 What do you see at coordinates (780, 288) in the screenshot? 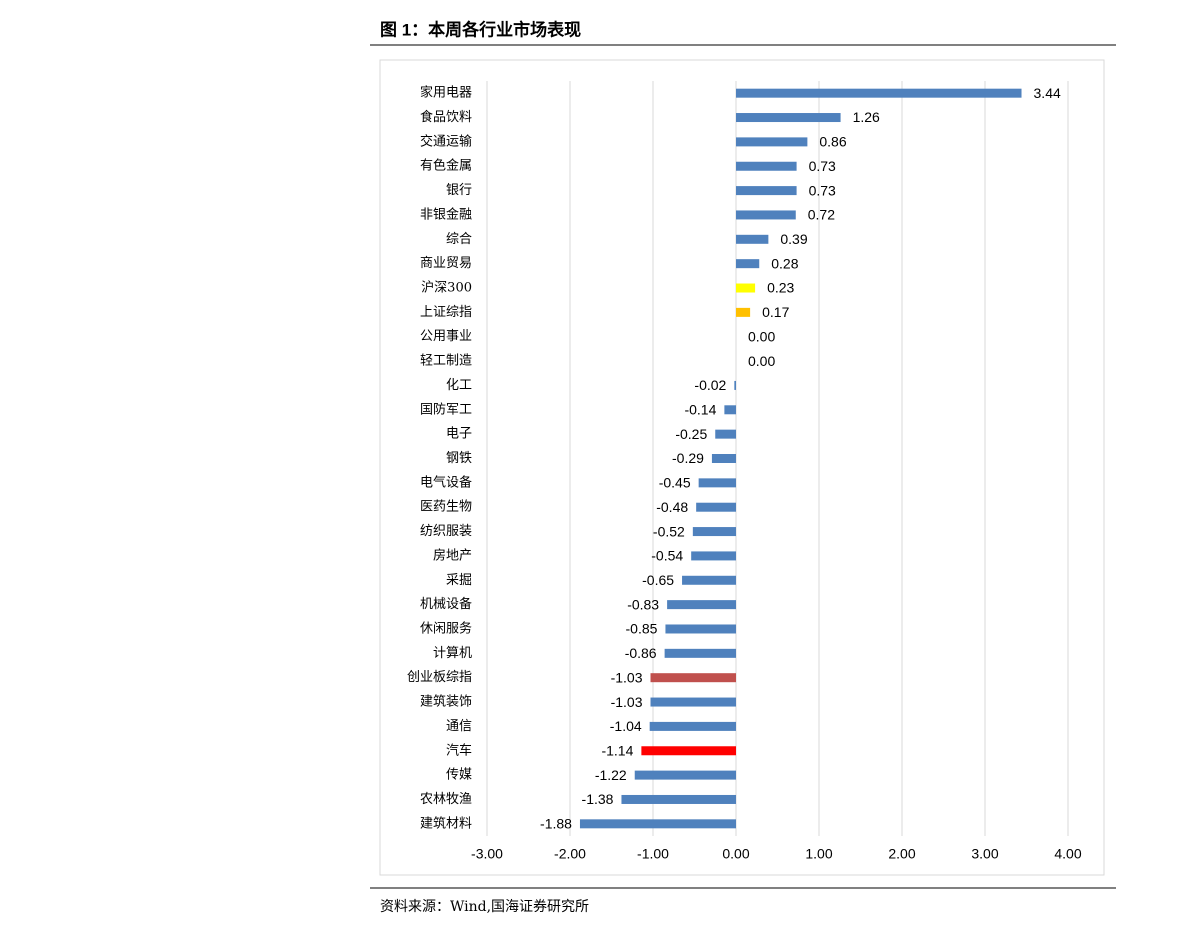
I see `value-label: 0.23` at bounding box center [780, 288].